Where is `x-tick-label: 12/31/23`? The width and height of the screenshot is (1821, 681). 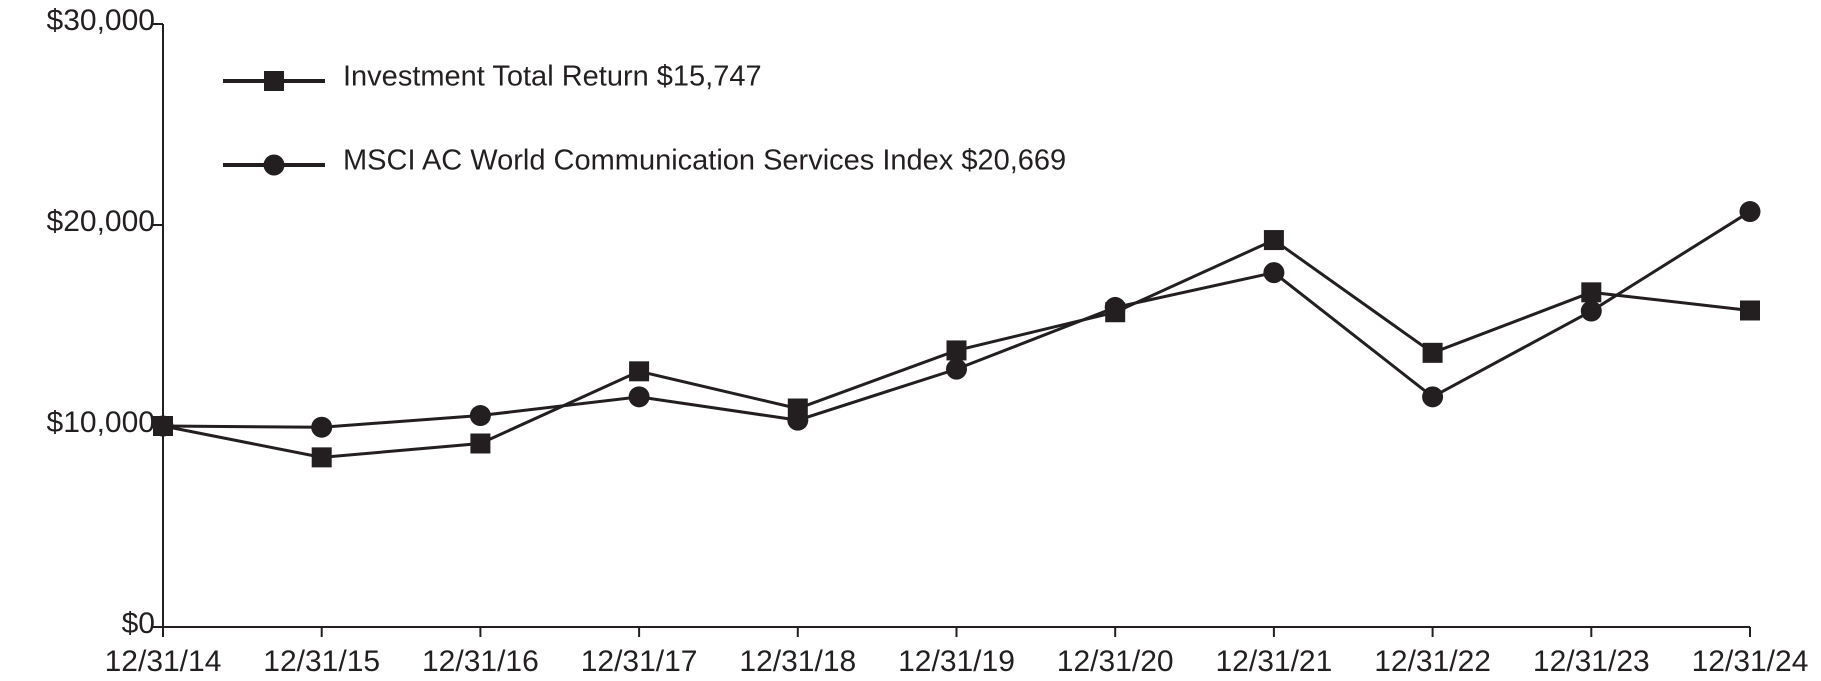 x-tick-label: 12/31/23 is located at coordinates (1591, 661).